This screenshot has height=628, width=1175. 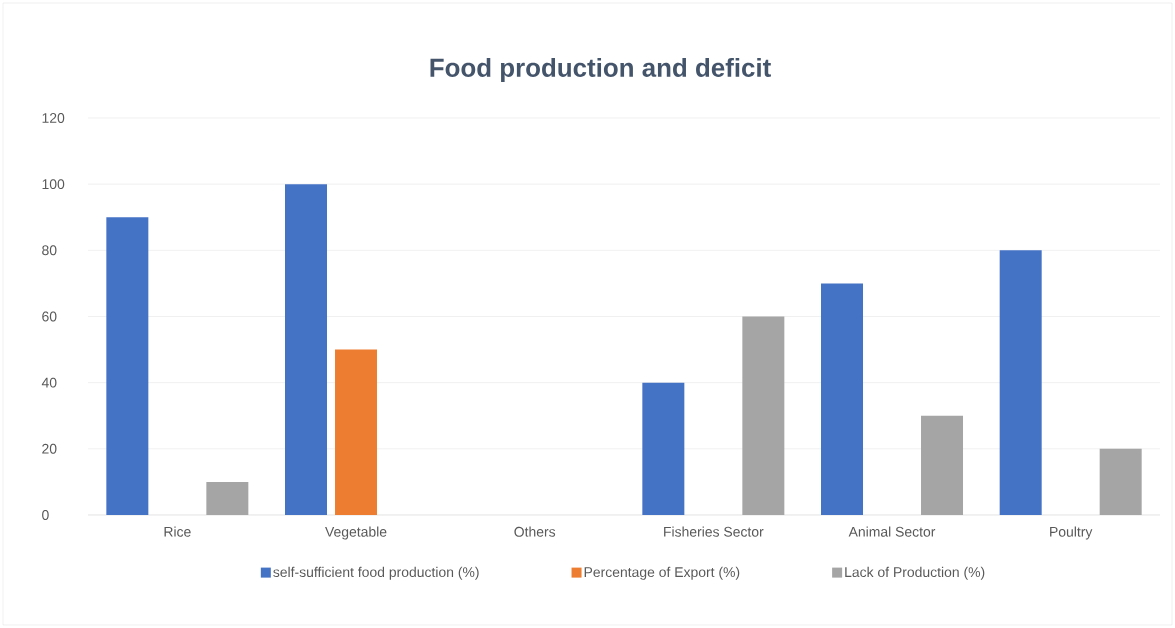 What do you see at coordinates (535, 531) in the screenshot?
I see `x-tick-label: Others` at bounding box center [535, 531].